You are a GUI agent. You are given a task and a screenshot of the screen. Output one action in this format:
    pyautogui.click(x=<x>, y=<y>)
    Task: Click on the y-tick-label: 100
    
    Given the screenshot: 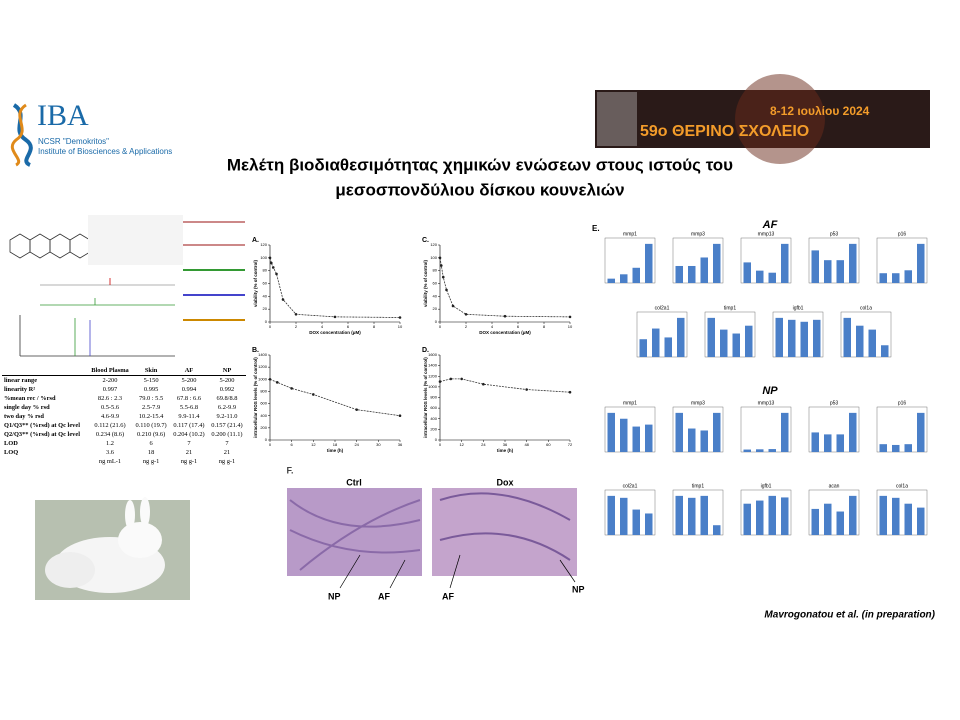 What is the action you would take?
    pyautogui.click(x=433, y=257)
    